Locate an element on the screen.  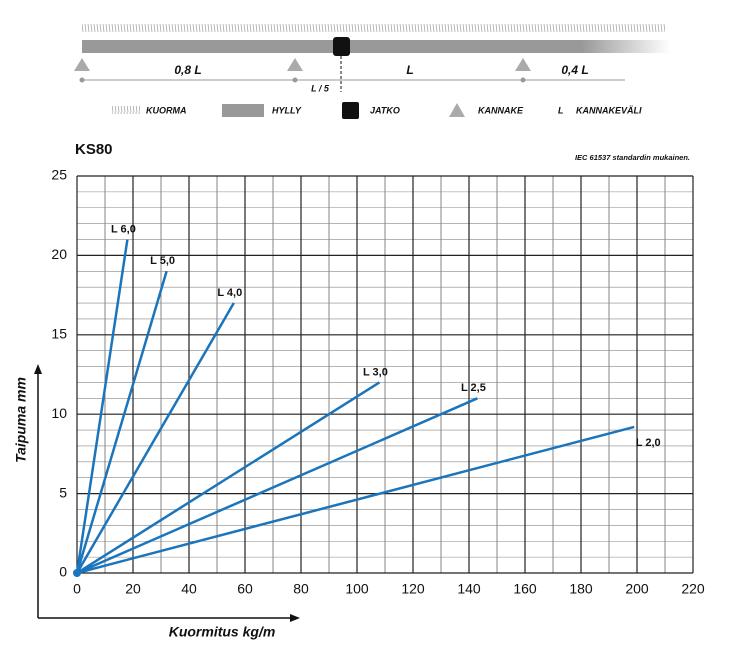
series-label: L 5,0 is located at coordinates (162, 261).